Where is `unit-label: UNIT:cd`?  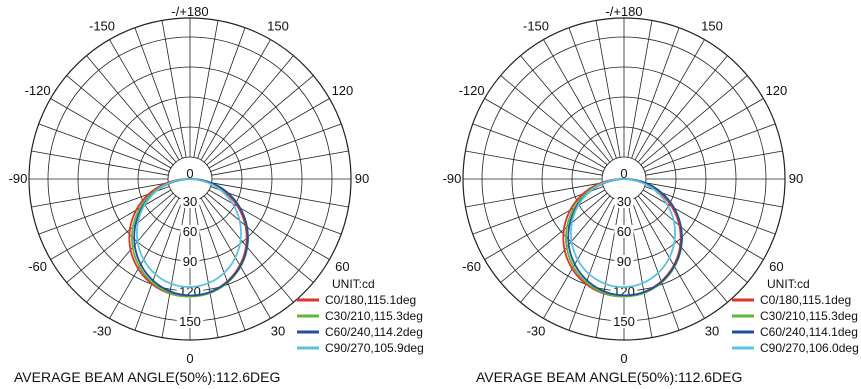 unit-label: UNIT:cd is located at coordinates (788, 284).